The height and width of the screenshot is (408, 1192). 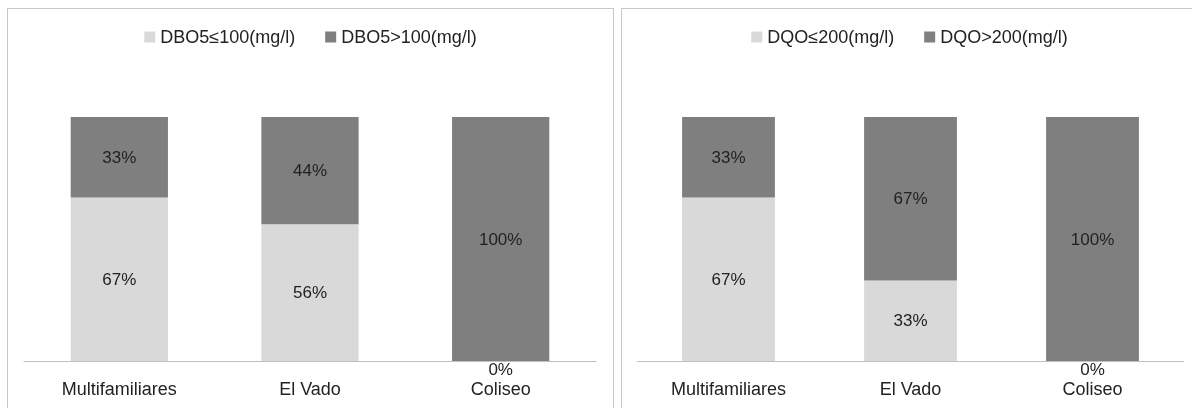 I want to click on data-label: 56%, so click(x=310, y=293).